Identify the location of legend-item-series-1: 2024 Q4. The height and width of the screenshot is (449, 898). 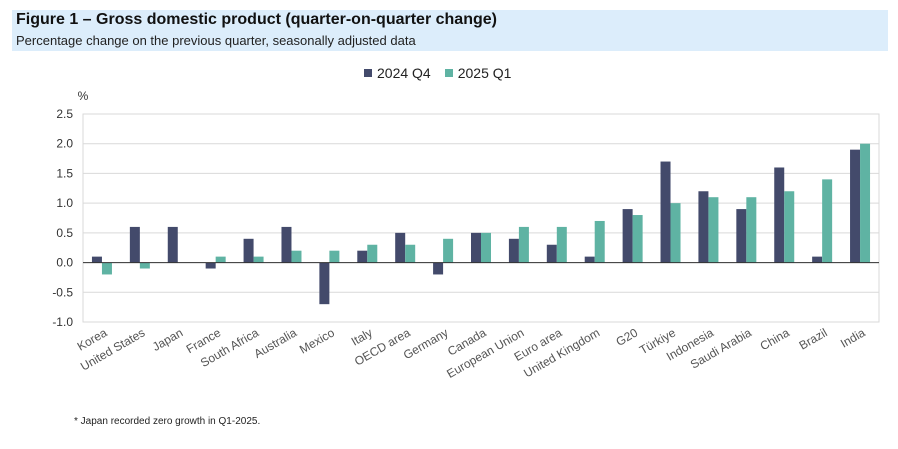
(397, 73).